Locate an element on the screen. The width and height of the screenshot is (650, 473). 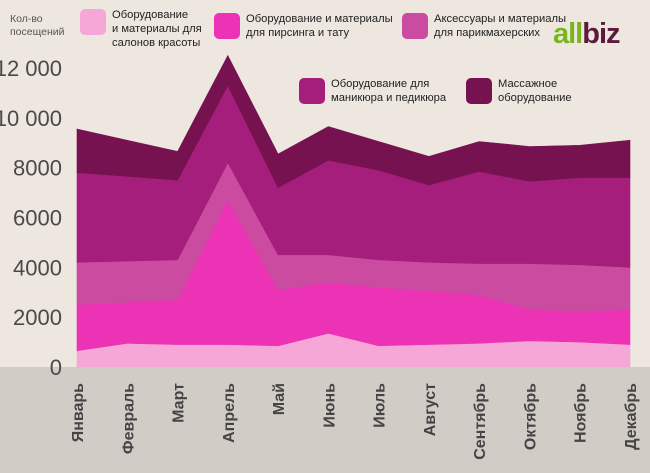
logo-part-biz: biz is located at coordinates (601, 34).